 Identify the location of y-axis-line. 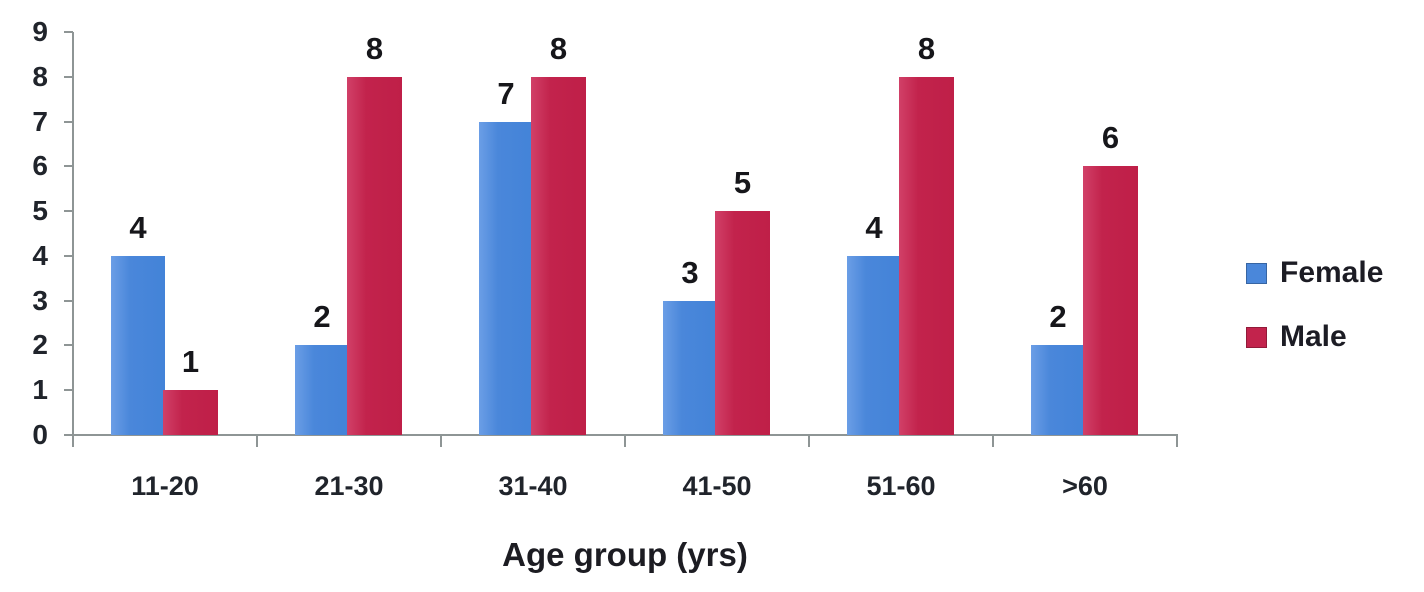
(73, 234).